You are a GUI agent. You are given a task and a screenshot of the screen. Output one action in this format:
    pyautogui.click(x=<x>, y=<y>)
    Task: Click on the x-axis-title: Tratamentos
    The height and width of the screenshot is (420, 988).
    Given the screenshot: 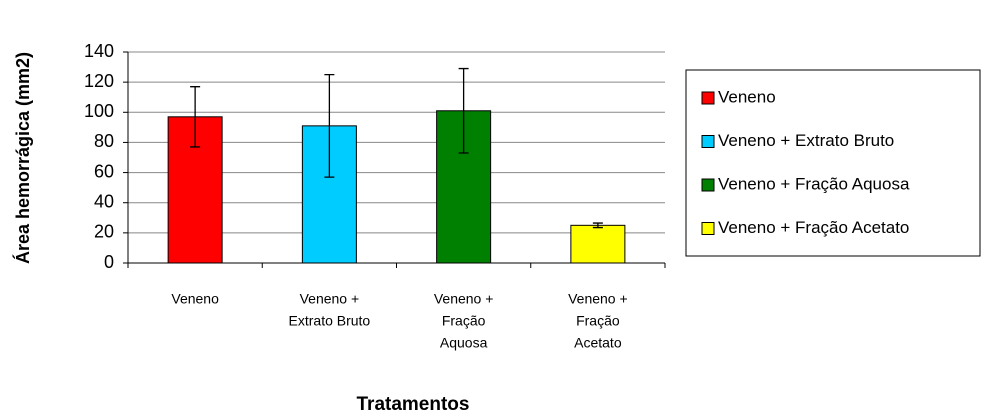 What is the action you would take?
    pyautogui.click(x=413, y=404)
    